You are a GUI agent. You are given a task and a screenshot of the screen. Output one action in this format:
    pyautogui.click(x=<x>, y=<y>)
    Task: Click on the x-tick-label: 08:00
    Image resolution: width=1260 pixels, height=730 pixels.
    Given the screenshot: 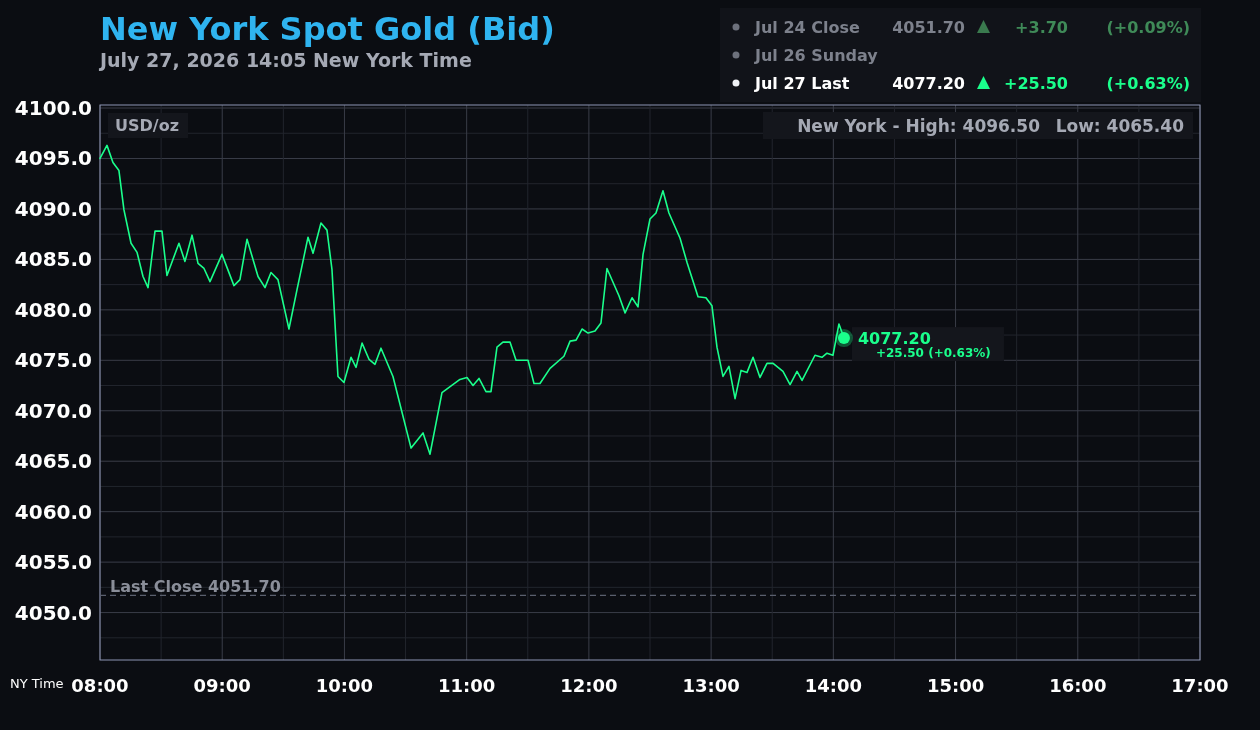 What is the action you would take?
    pyautogui.click(x=100, y=685)
    